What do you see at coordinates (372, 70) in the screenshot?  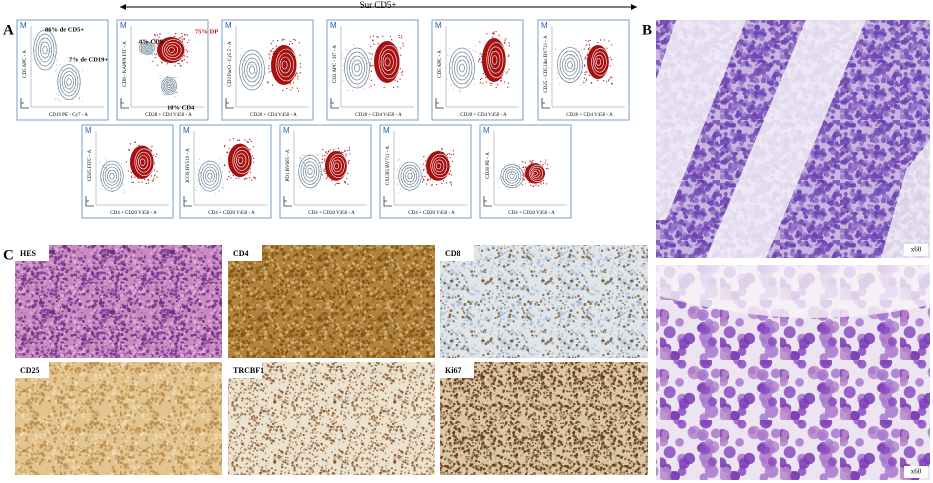 I see `plot-frame` at bounding box center [372, 70].